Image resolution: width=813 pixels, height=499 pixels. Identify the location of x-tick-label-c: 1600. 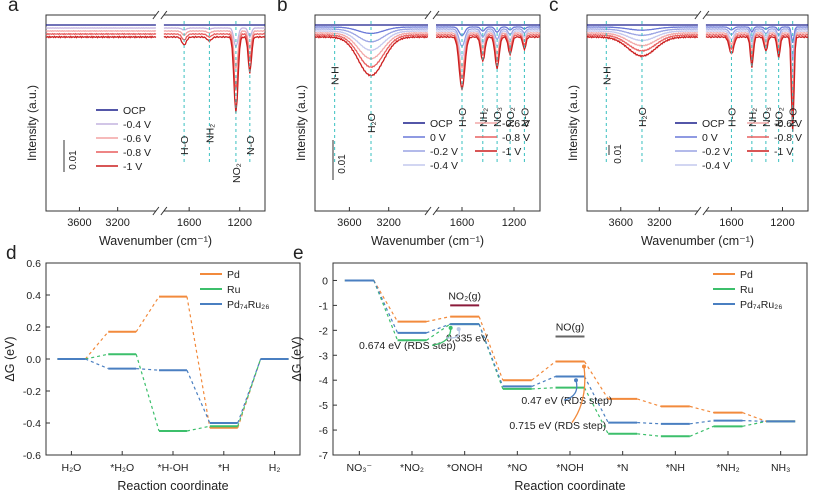
(731, 223).